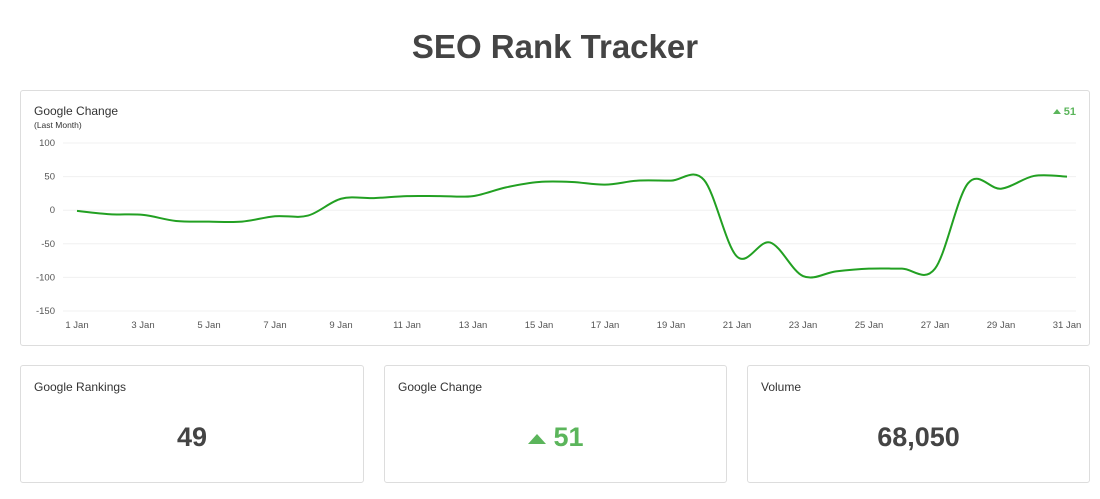 The height and width of the screenshot is (499, 1100). What do you see at coordinates (539, 325) in the screenshot?
I see `x-tick-label: 15 Jan` at bounding box center [539, 325].